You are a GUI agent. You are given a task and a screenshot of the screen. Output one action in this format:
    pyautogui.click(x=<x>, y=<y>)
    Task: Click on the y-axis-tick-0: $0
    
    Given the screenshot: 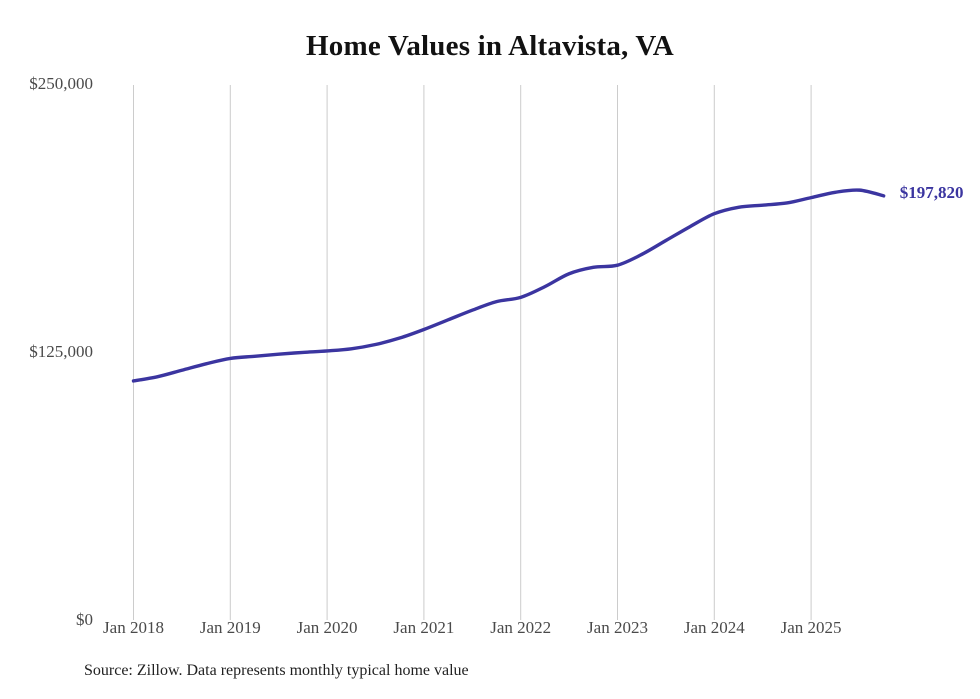 What is the action you would take?
    pyautogui.click(x=84, y=619)
    